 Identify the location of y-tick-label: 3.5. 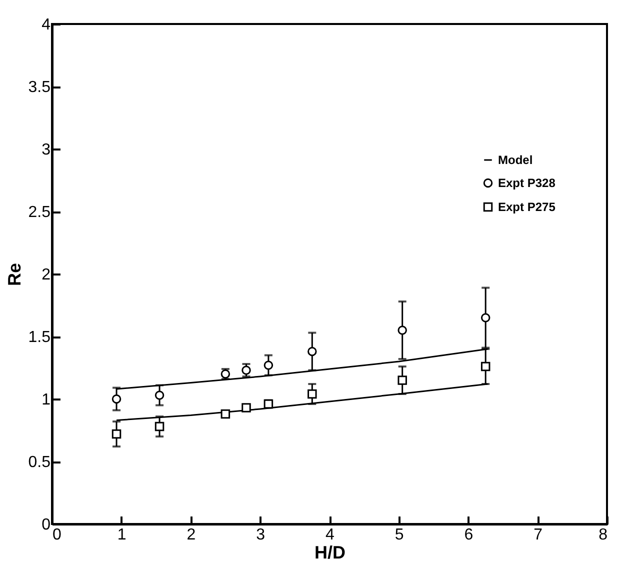
(39, 87).